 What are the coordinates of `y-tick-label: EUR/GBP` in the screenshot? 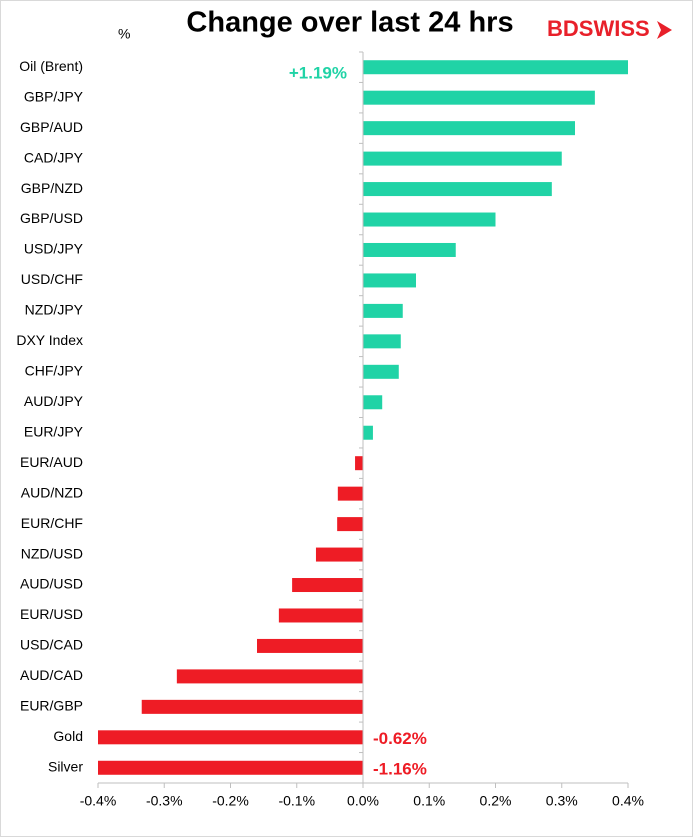 It's located at (51, 706).